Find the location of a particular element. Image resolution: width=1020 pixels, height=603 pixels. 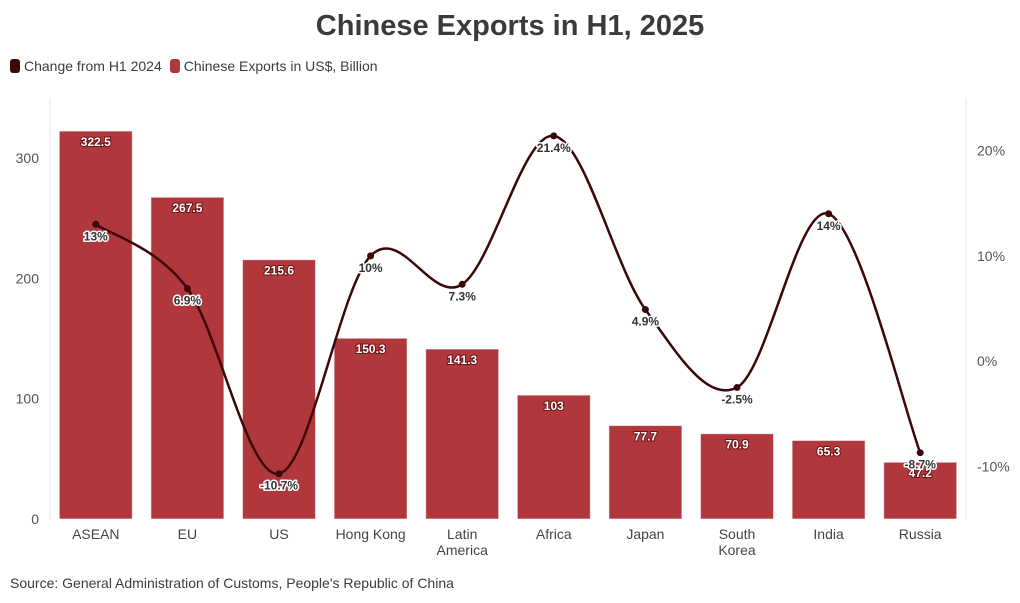

left-tick-label: 300 is located at coordinates (28, 158).